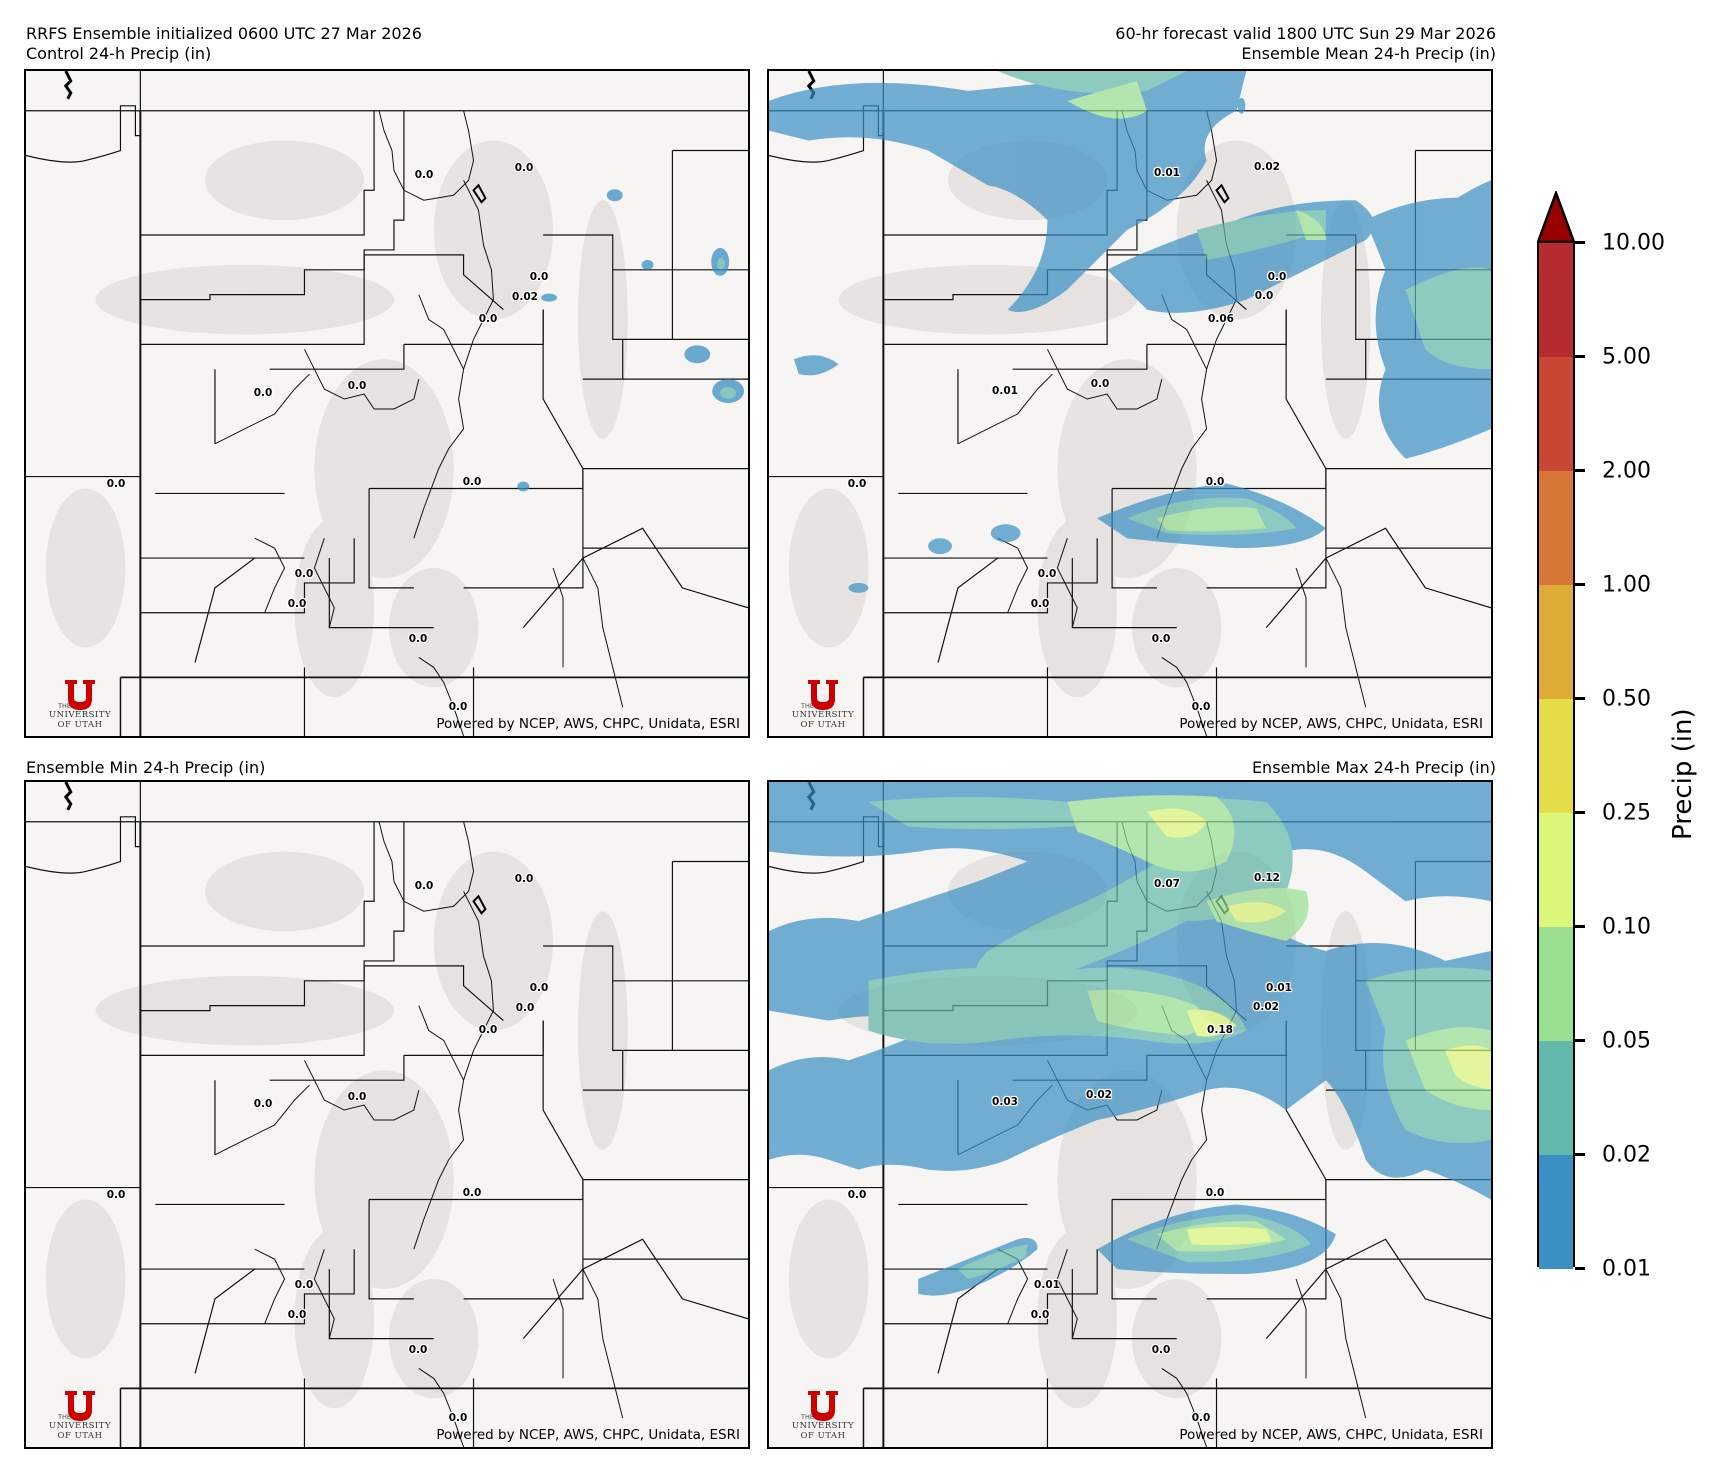 Image resolution: width=1736 pixels, height=1470 pixels. What do you see at coordinates (1626, 357) in the screenshot?
I see `colorbar-tick-label: 5.00` at bounding box center [1626, 357].